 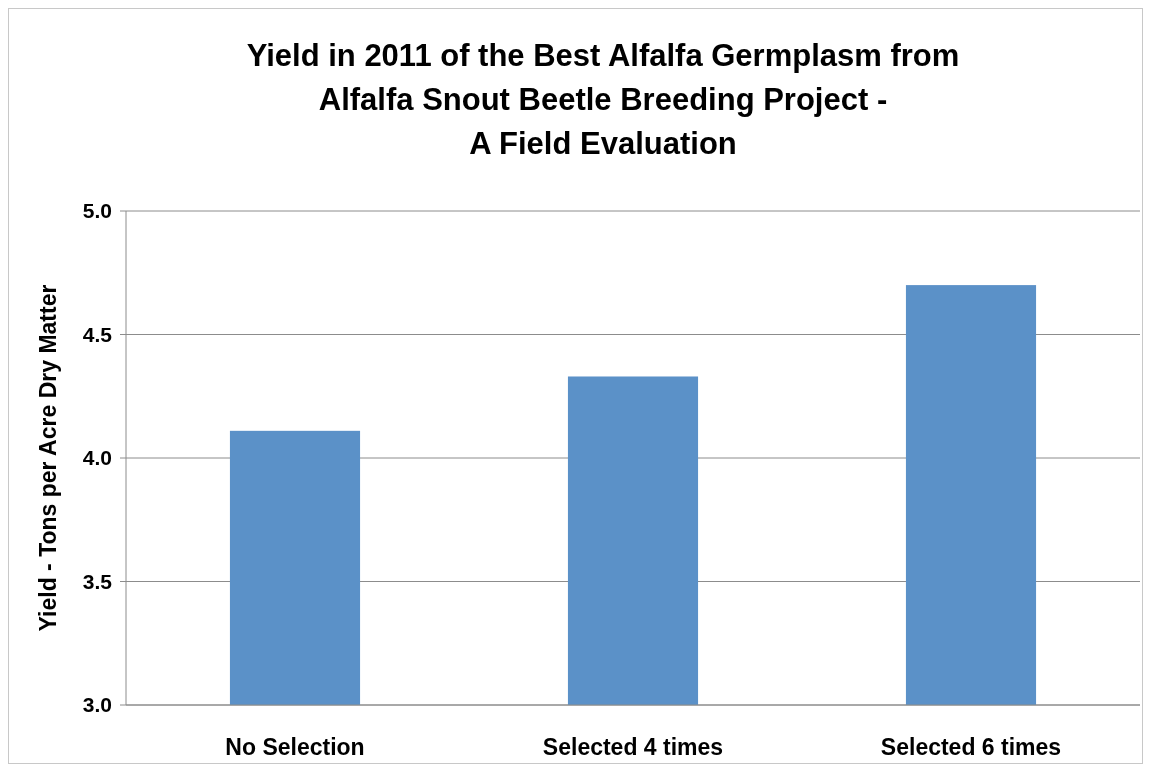 I want to click on y-axis-title: Yield - Tons per Acre Dry Matter, so click(x=48, y=458).